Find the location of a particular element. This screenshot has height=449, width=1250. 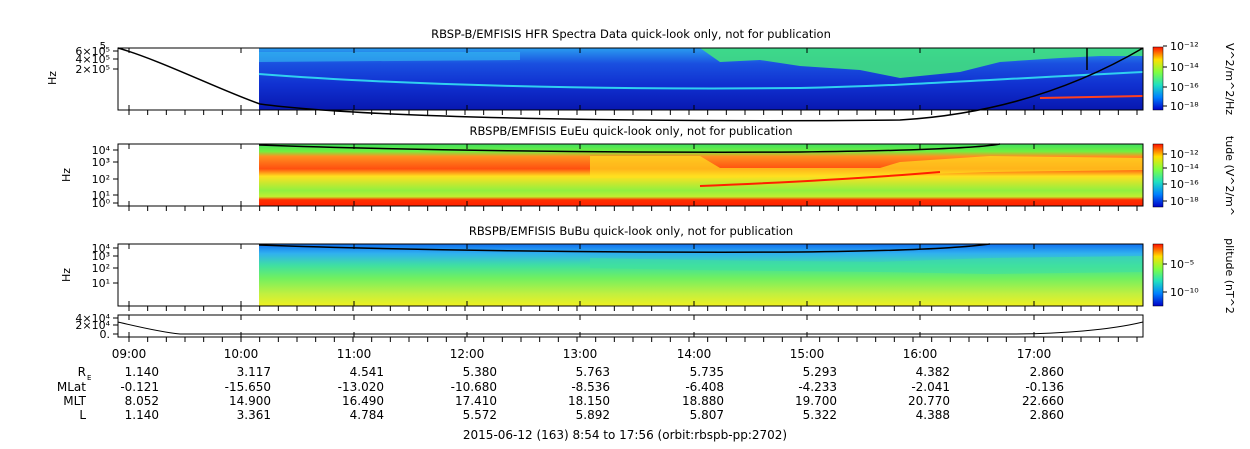

hfr-colorbar is located at coordinates (1158, 78).